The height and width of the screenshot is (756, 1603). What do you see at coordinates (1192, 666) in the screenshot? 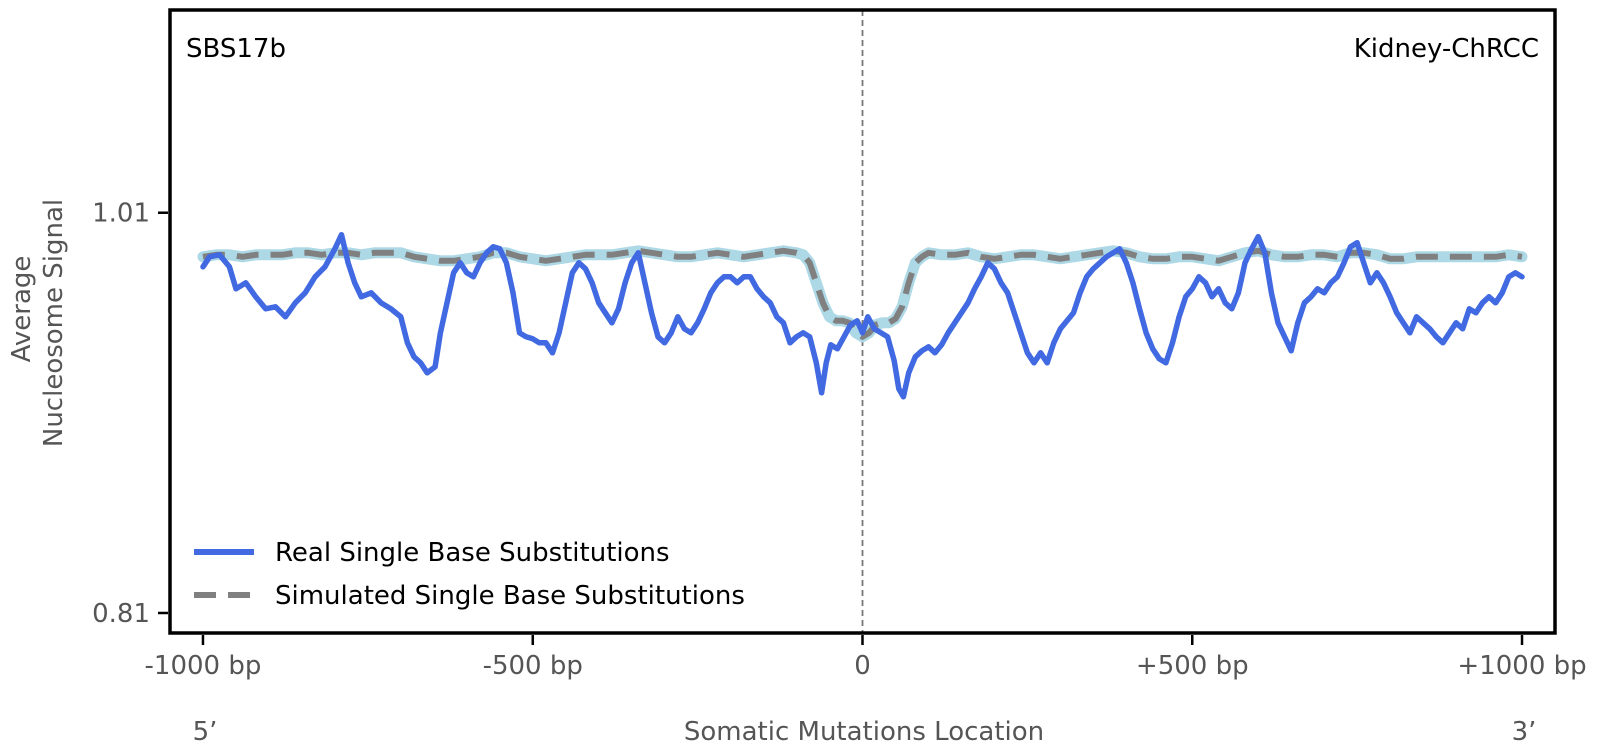
I see `x-tick-label: +500 bp` at bounding box center [1192, 666].